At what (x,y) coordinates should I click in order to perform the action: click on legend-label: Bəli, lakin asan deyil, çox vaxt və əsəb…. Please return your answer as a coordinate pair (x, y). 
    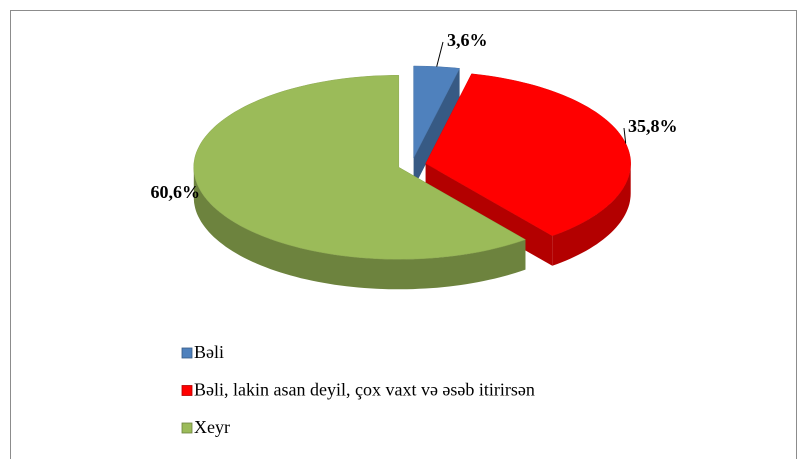
    Looking at the image, I should click on (364, 390).